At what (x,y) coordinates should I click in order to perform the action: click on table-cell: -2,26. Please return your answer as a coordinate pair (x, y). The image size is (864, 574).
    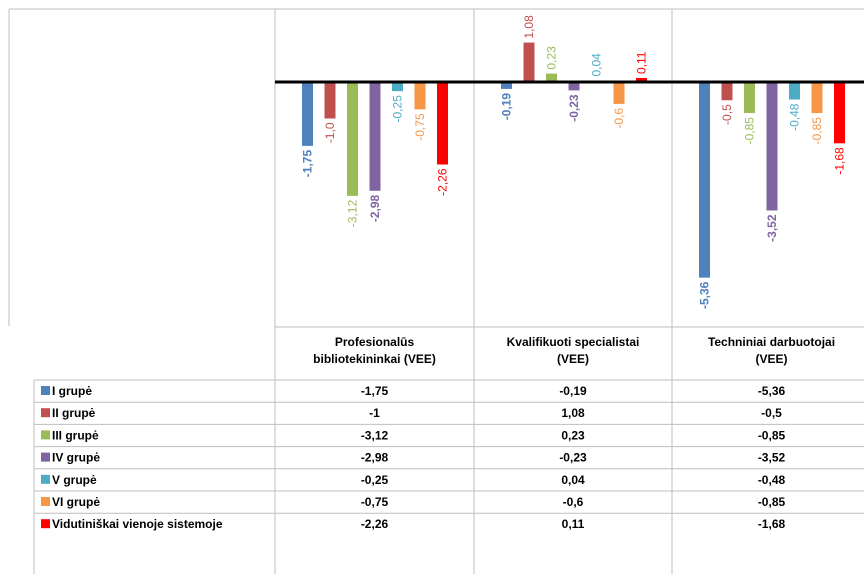
    Looking at the image, I should click on (375, 524).